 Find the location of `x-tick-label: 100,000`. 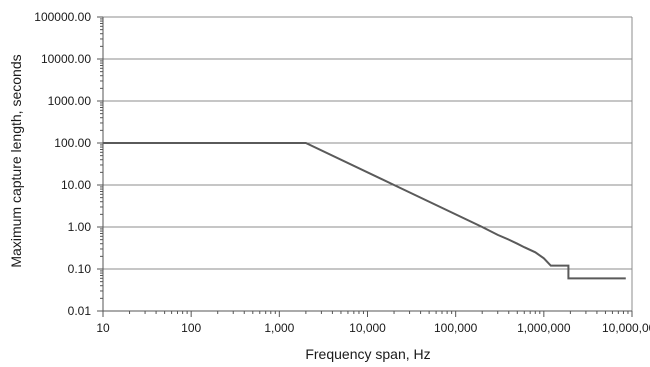

x-tick-label: 100,000 is located at coordinates (456, 328).